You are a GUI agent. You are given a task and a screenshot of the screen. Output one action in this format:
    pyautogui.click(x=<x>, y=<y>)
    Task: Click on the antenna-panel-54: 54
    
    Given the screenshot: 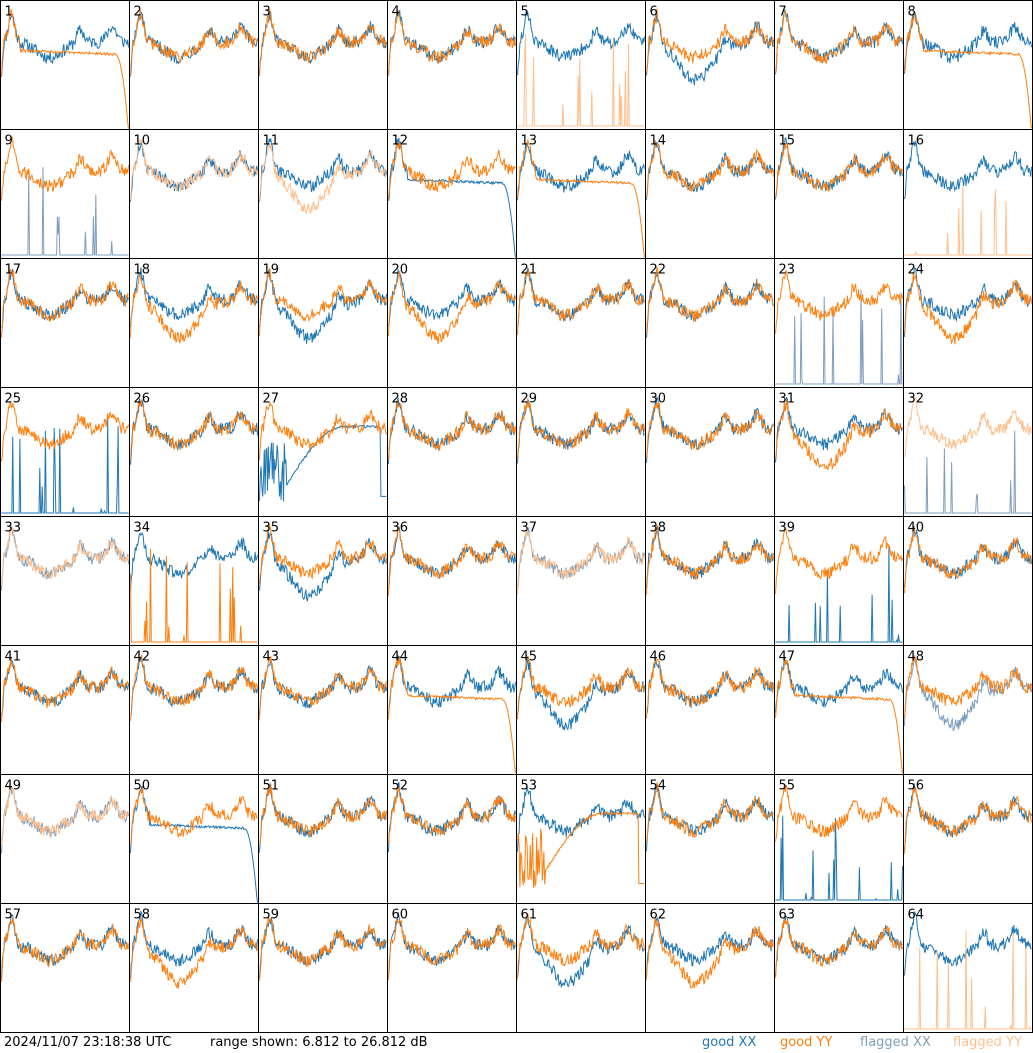 What is the action you would take?
    pyautogui.click(x=710, y=839)
    